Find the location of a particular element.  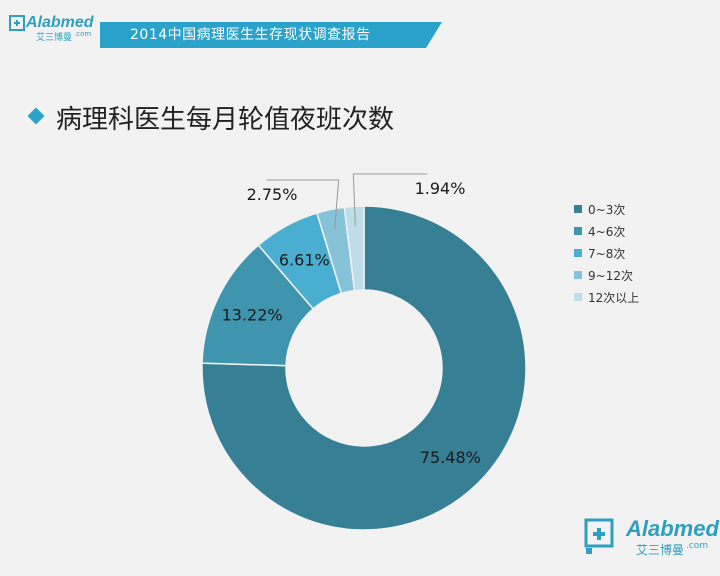

footer-logo: Alabmed 艾三博曼 .com is located at coordinates (650, 539).